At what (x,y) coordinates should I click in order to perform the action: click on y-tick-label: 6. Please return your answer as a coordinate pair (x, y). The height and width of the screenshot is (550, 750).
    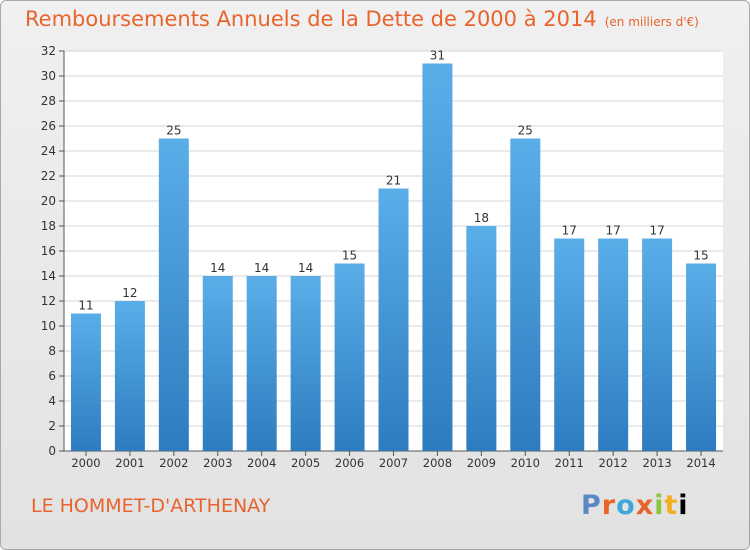
    Looking at the image, I should click on (52, 376).